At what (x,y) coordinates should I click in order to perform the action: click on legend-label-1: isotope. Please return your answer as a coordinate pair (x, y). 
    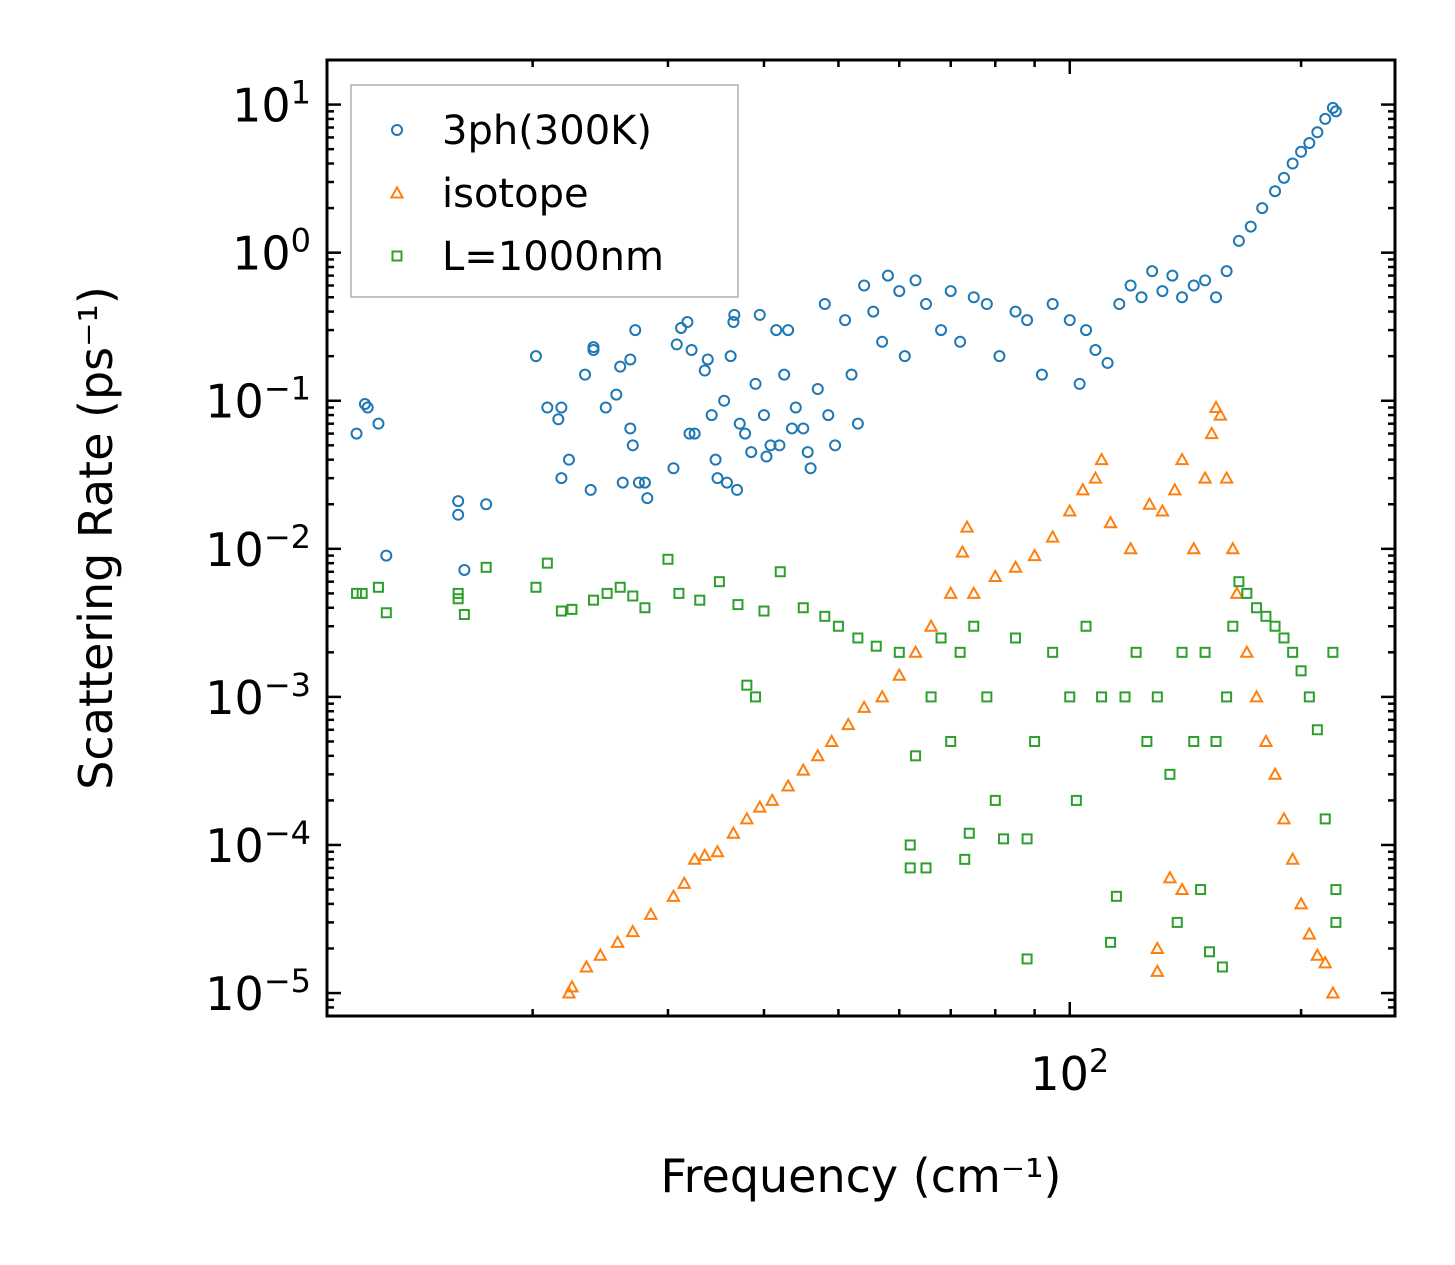
    Looking at the image, I should click on (515, 194).